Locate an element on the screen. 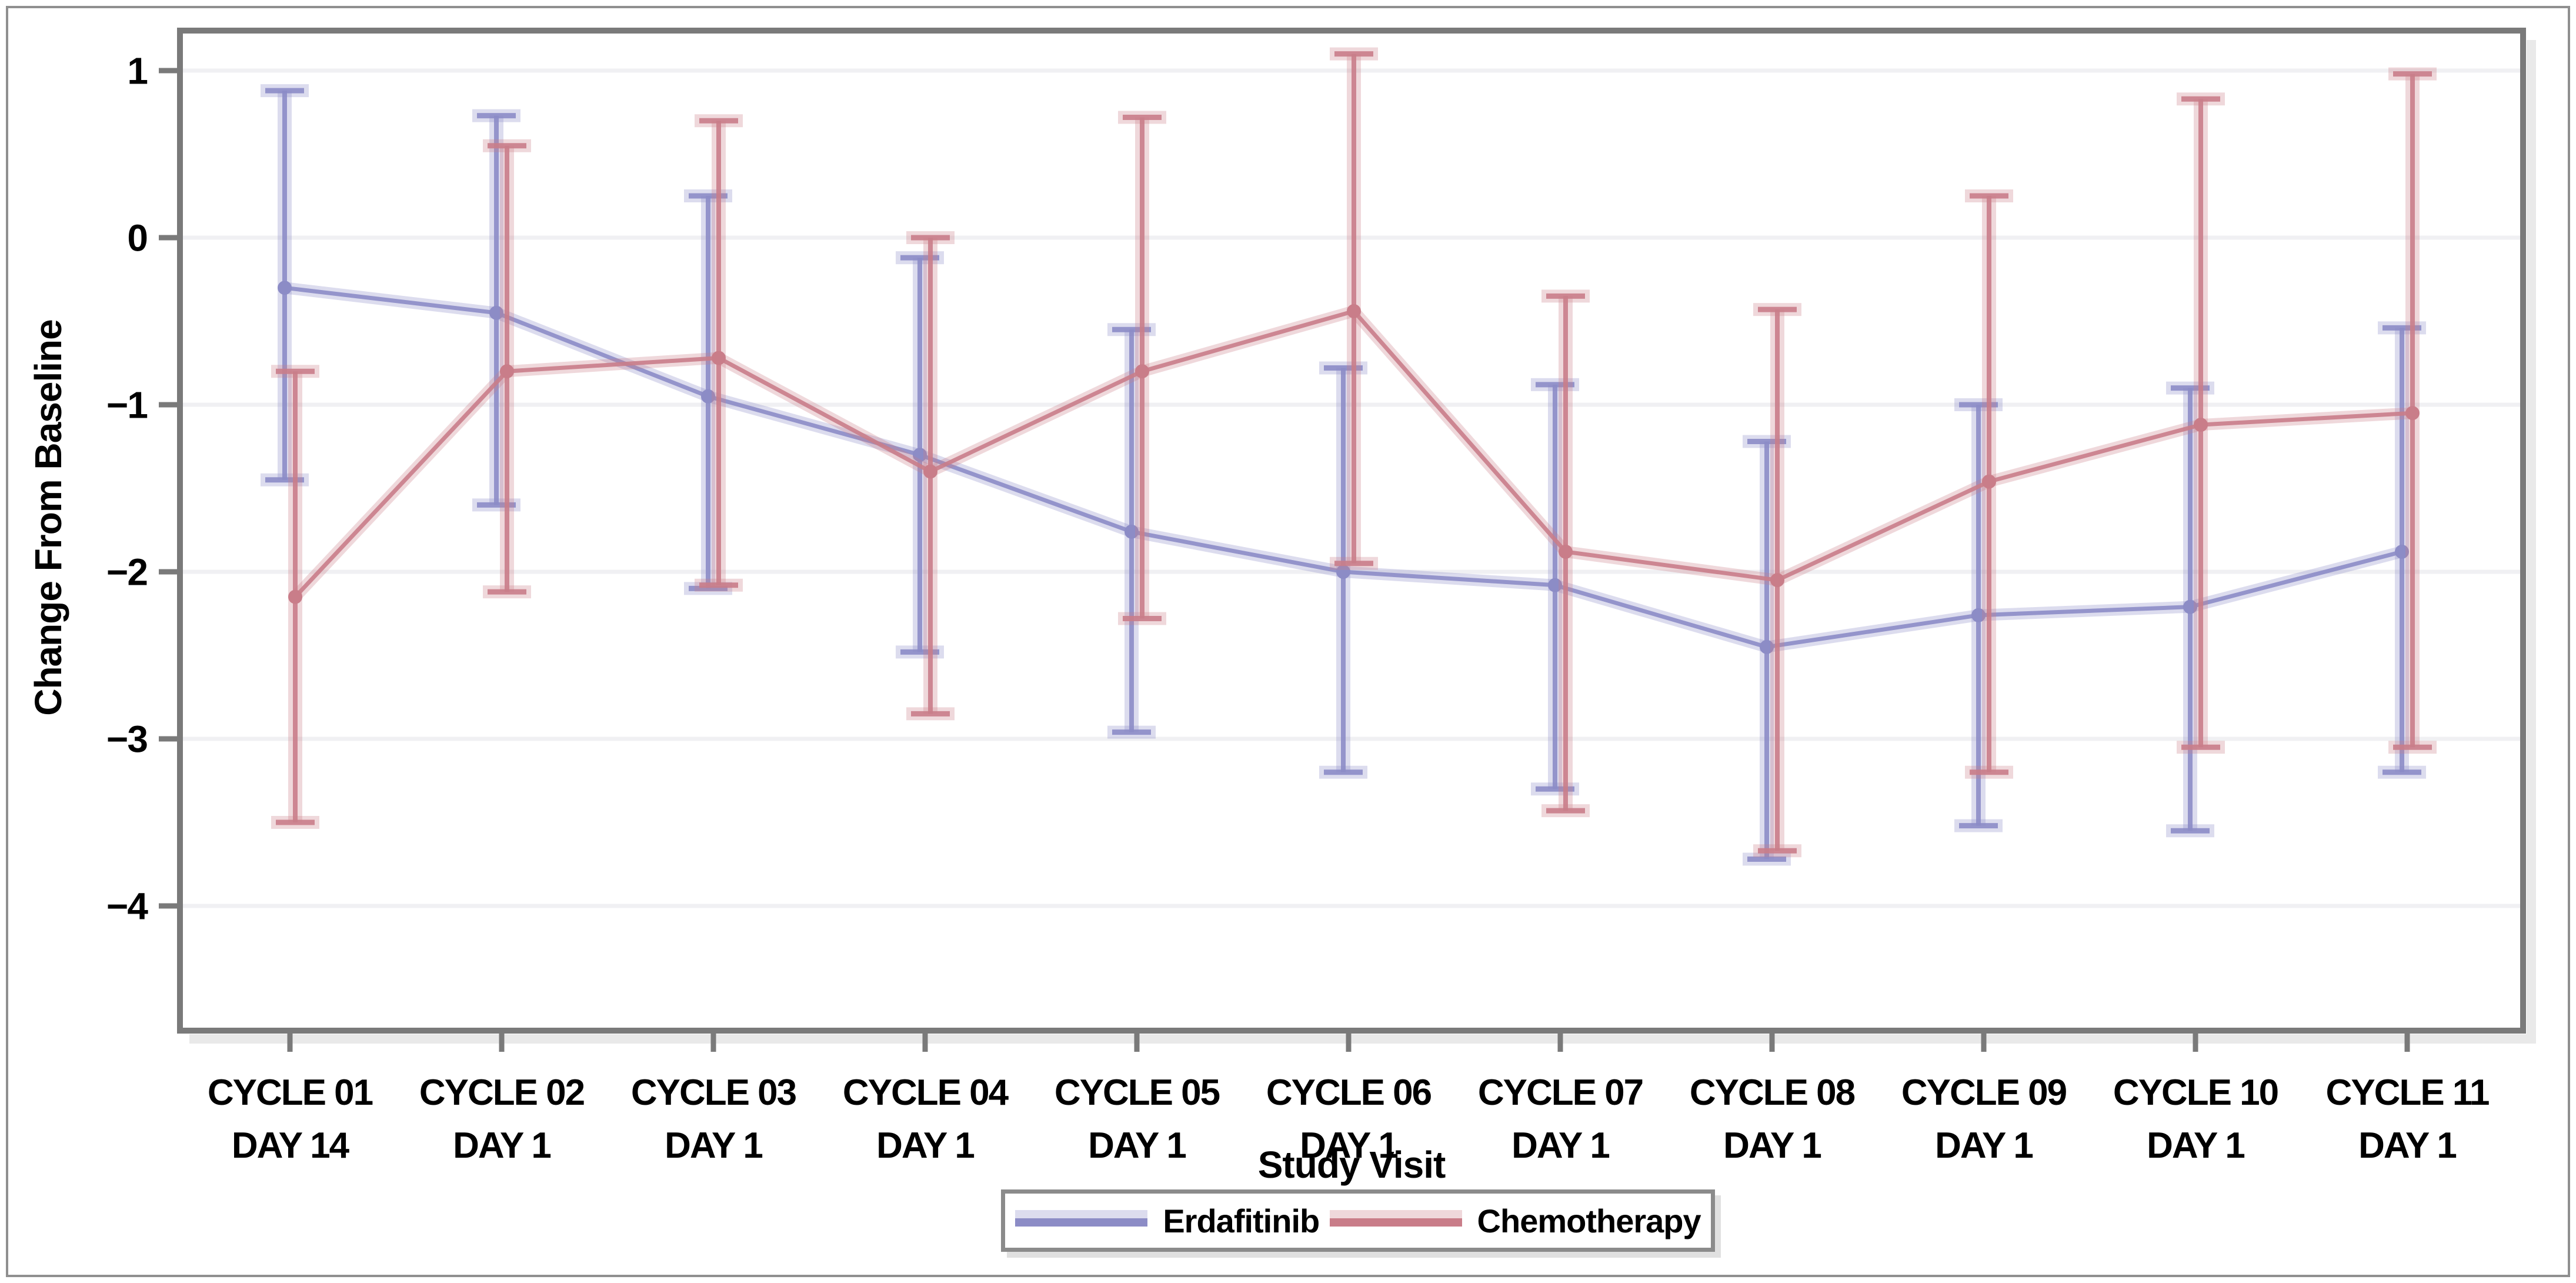  y-tick-label: 0 is located at coordinates (137, 238).